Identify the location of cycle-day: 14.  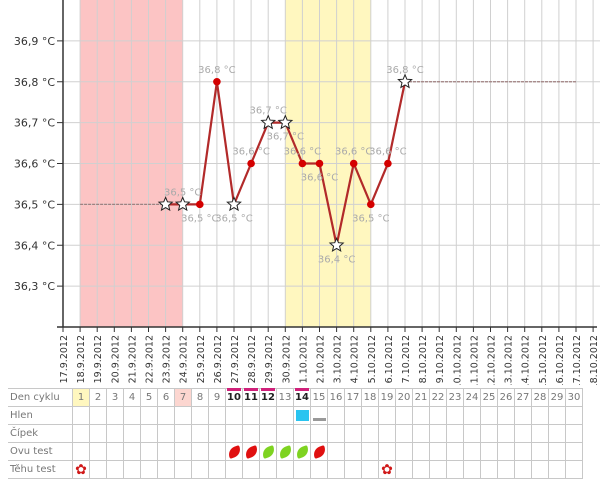
(302, 397).